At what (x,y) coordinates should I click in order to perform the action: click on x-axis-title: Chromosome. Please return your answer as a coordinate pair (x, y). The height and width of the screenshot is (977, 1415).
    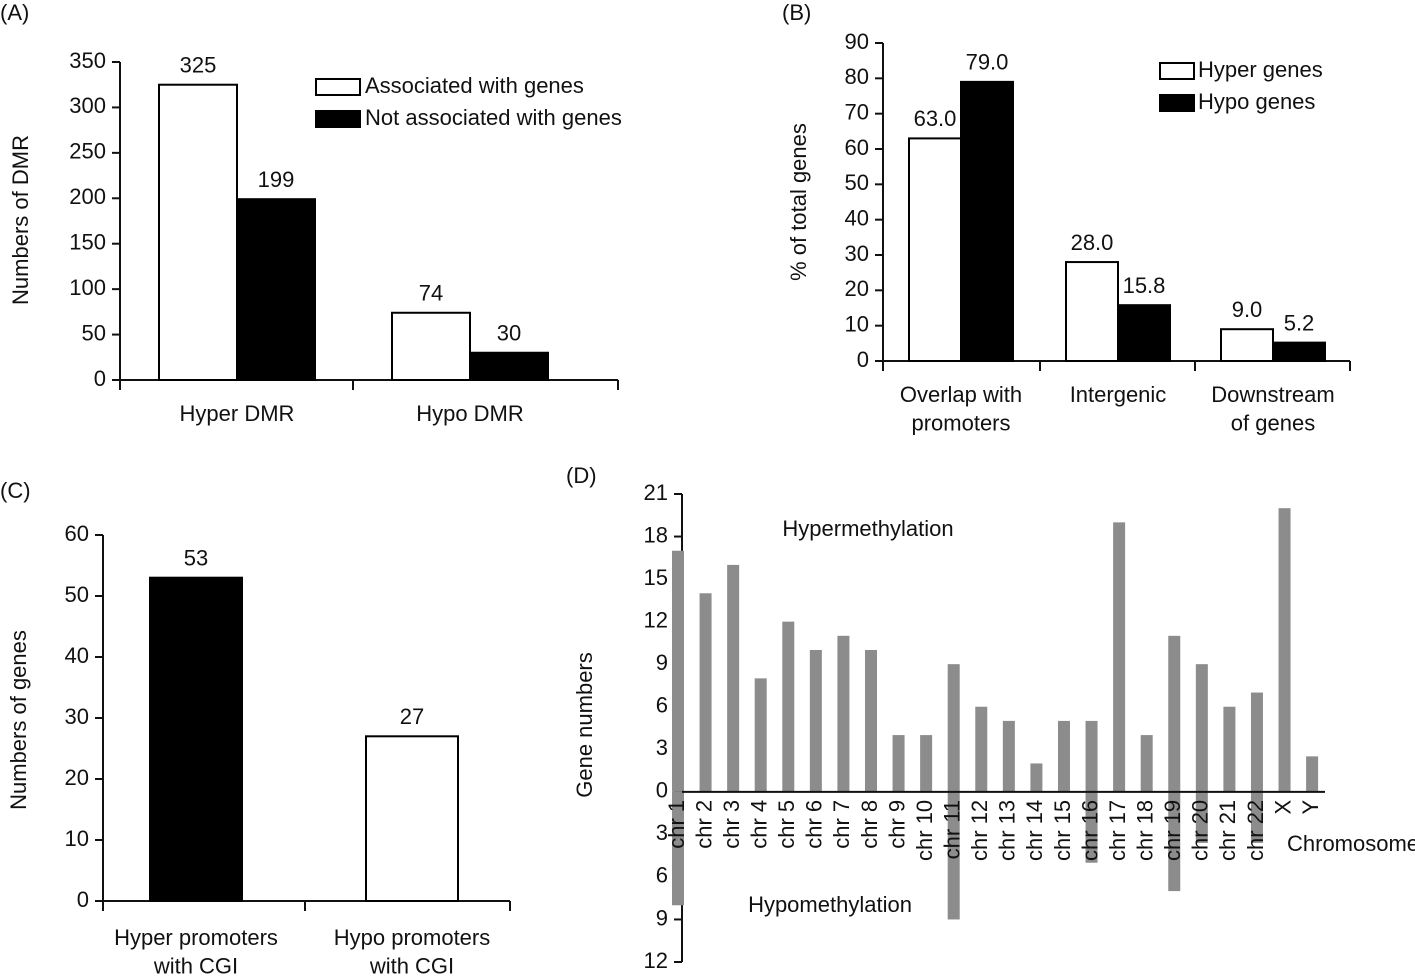
    Looking at the image, I should click on (1351, 843).